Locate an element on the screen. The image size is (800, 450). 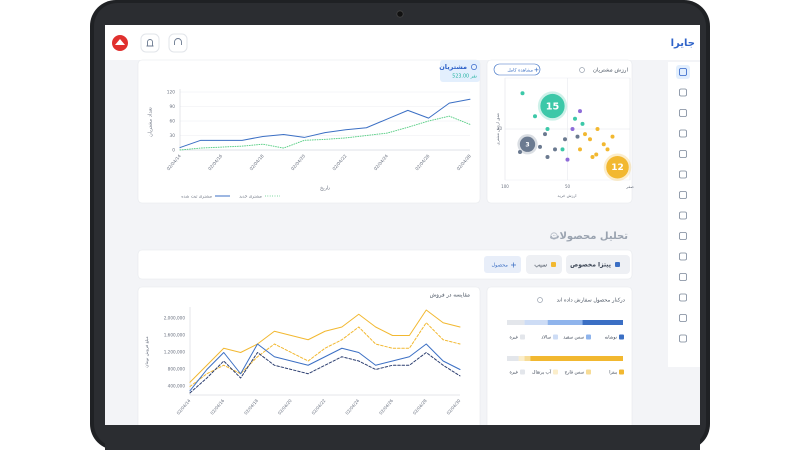
y-tick-label: 20 is located at coordinates (500, 128).